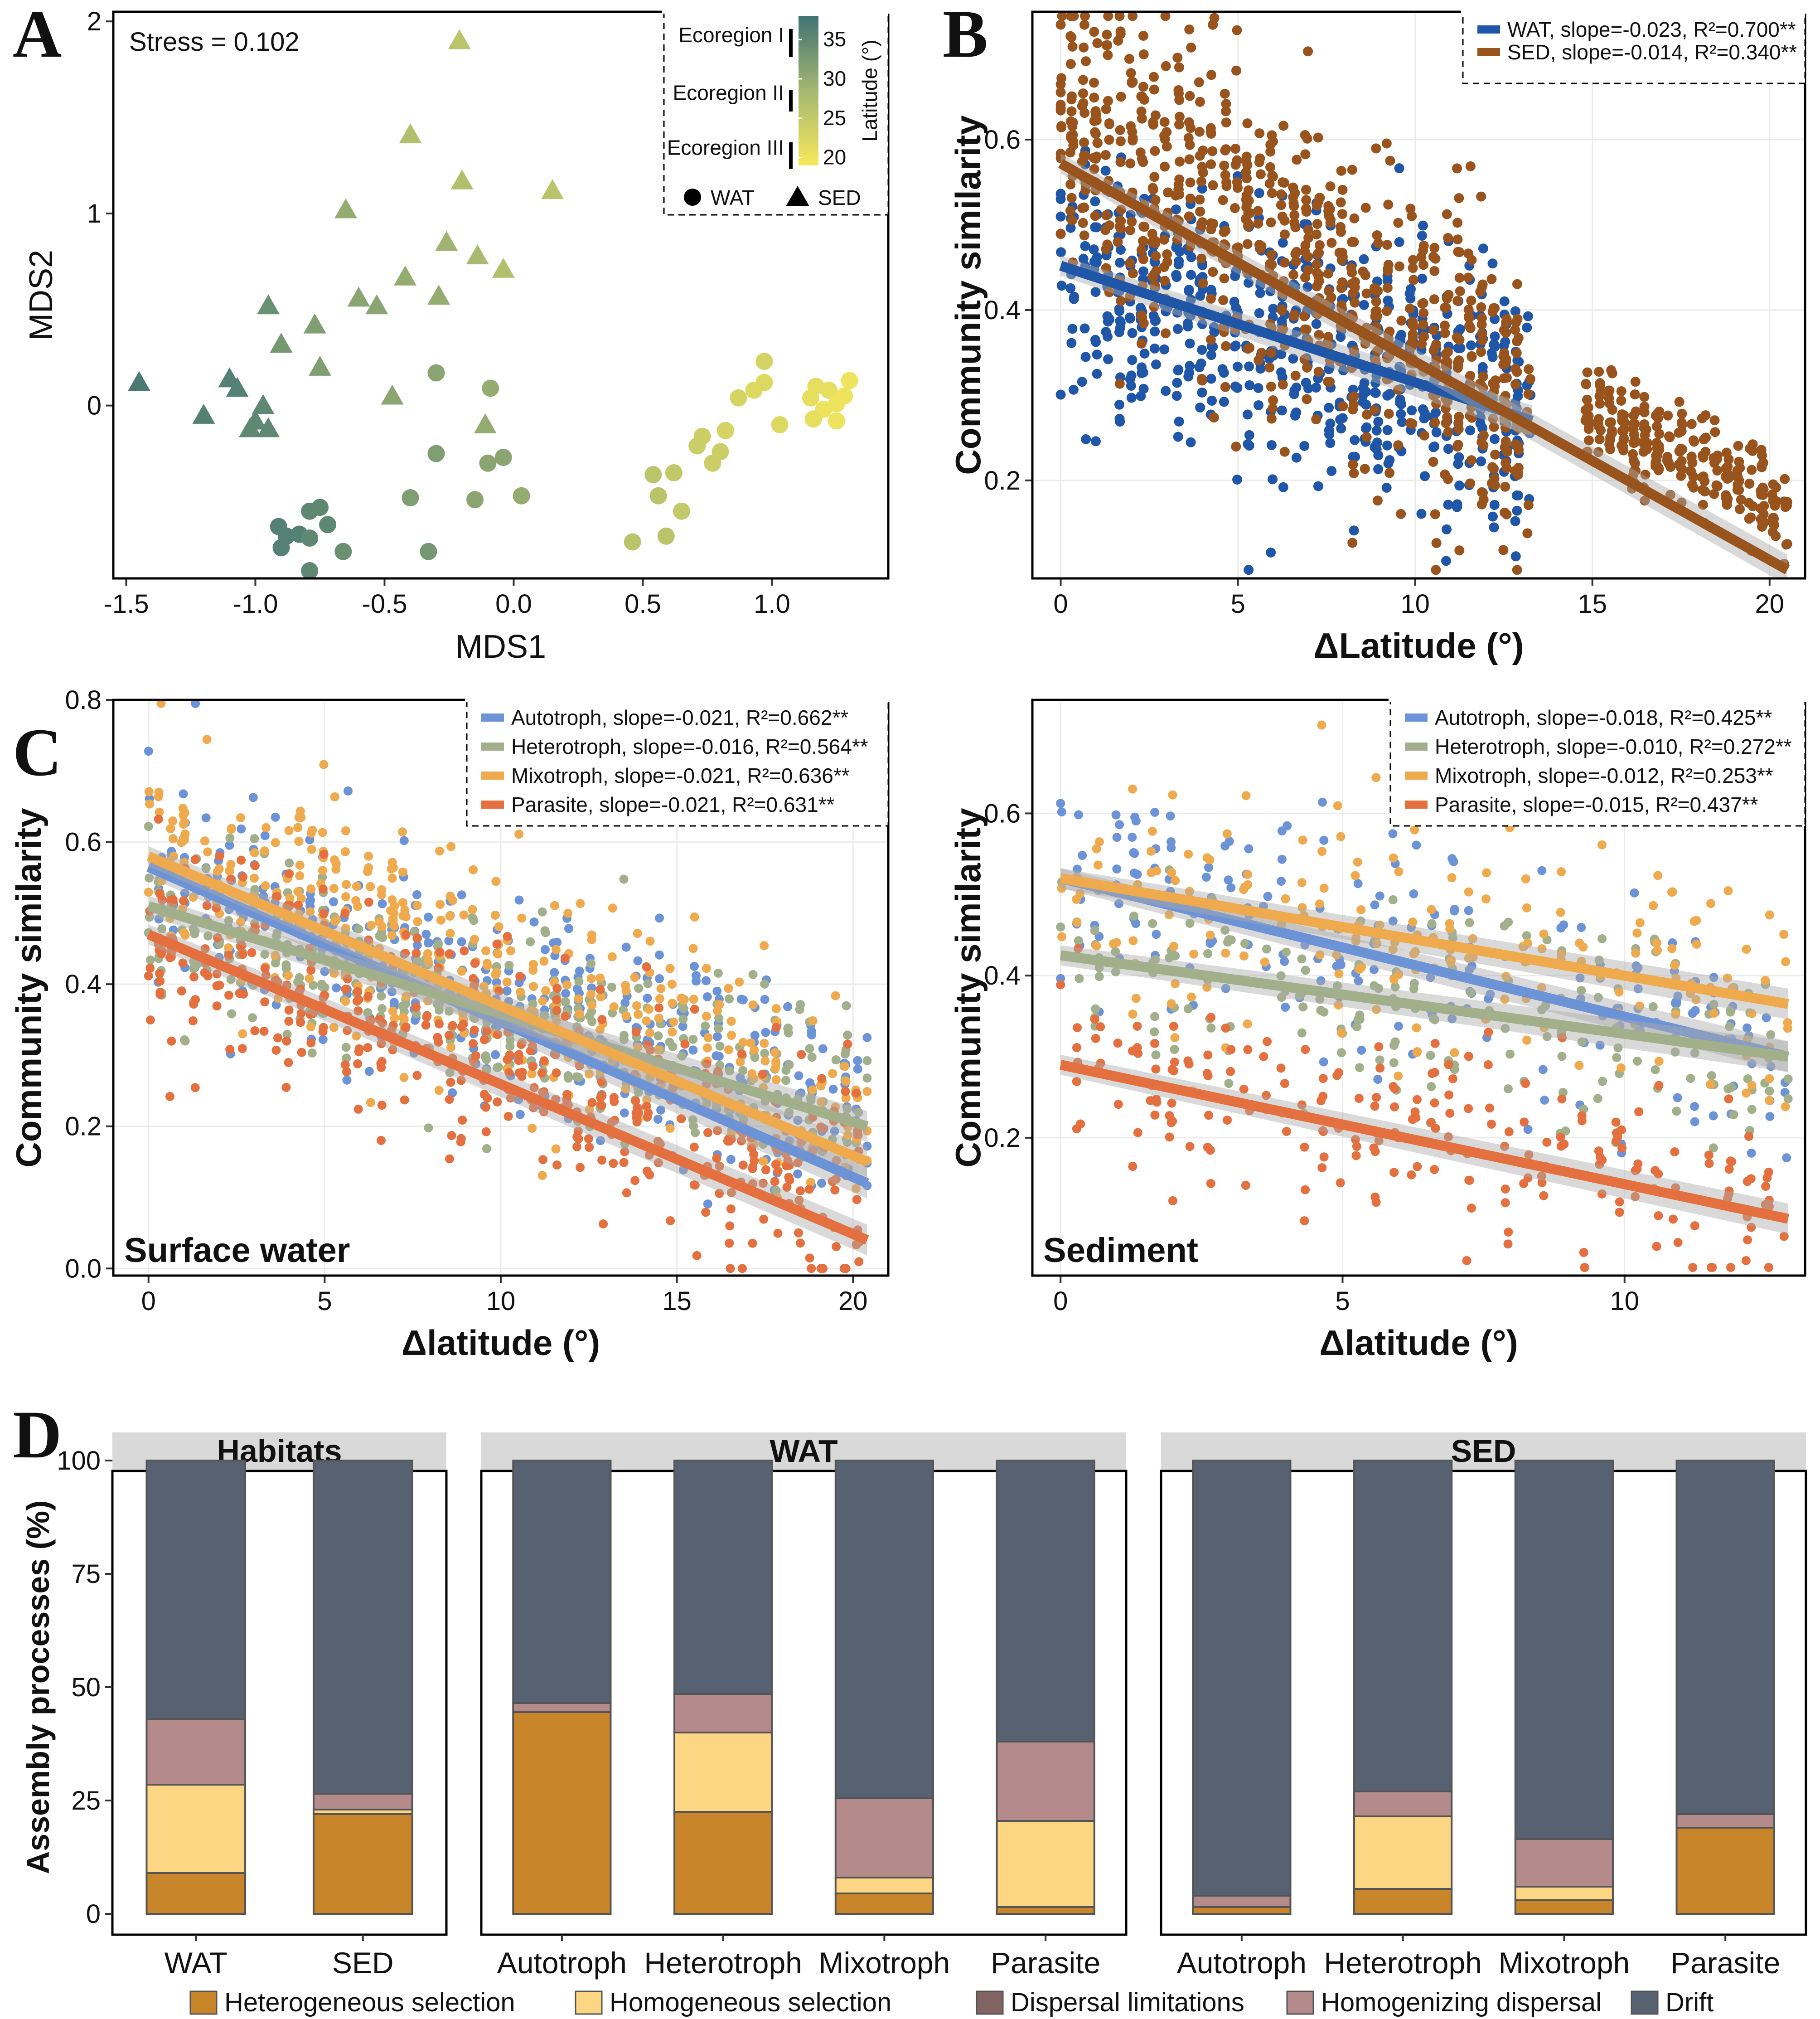 Image resolution: width=1820 pixels, height=2019 pixels. What do you see at coordinates (677, 1301) in the screenshot?
I see `x-tick-label: 15` at bounding box center [677, 1301].